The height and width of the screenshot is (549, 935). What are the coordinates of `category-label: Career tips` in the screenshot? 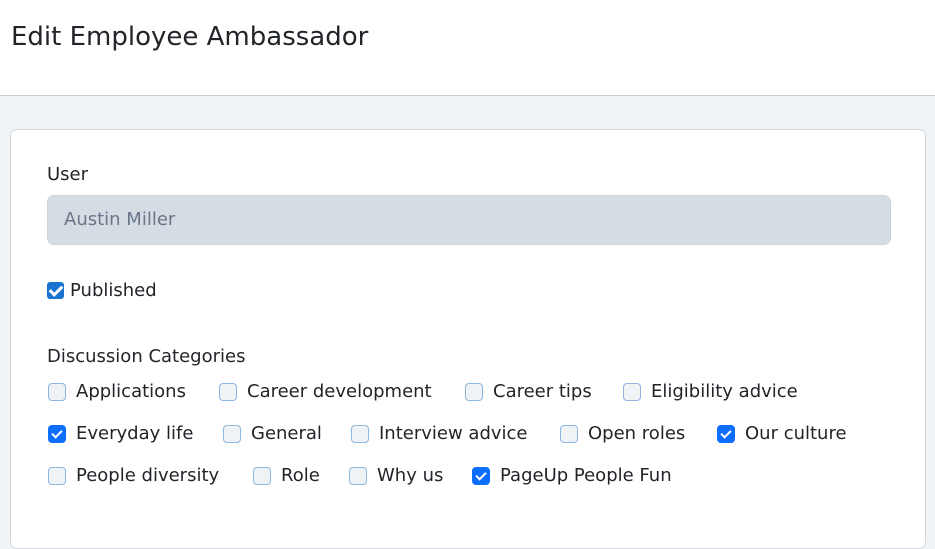 It's located at (542, 391).